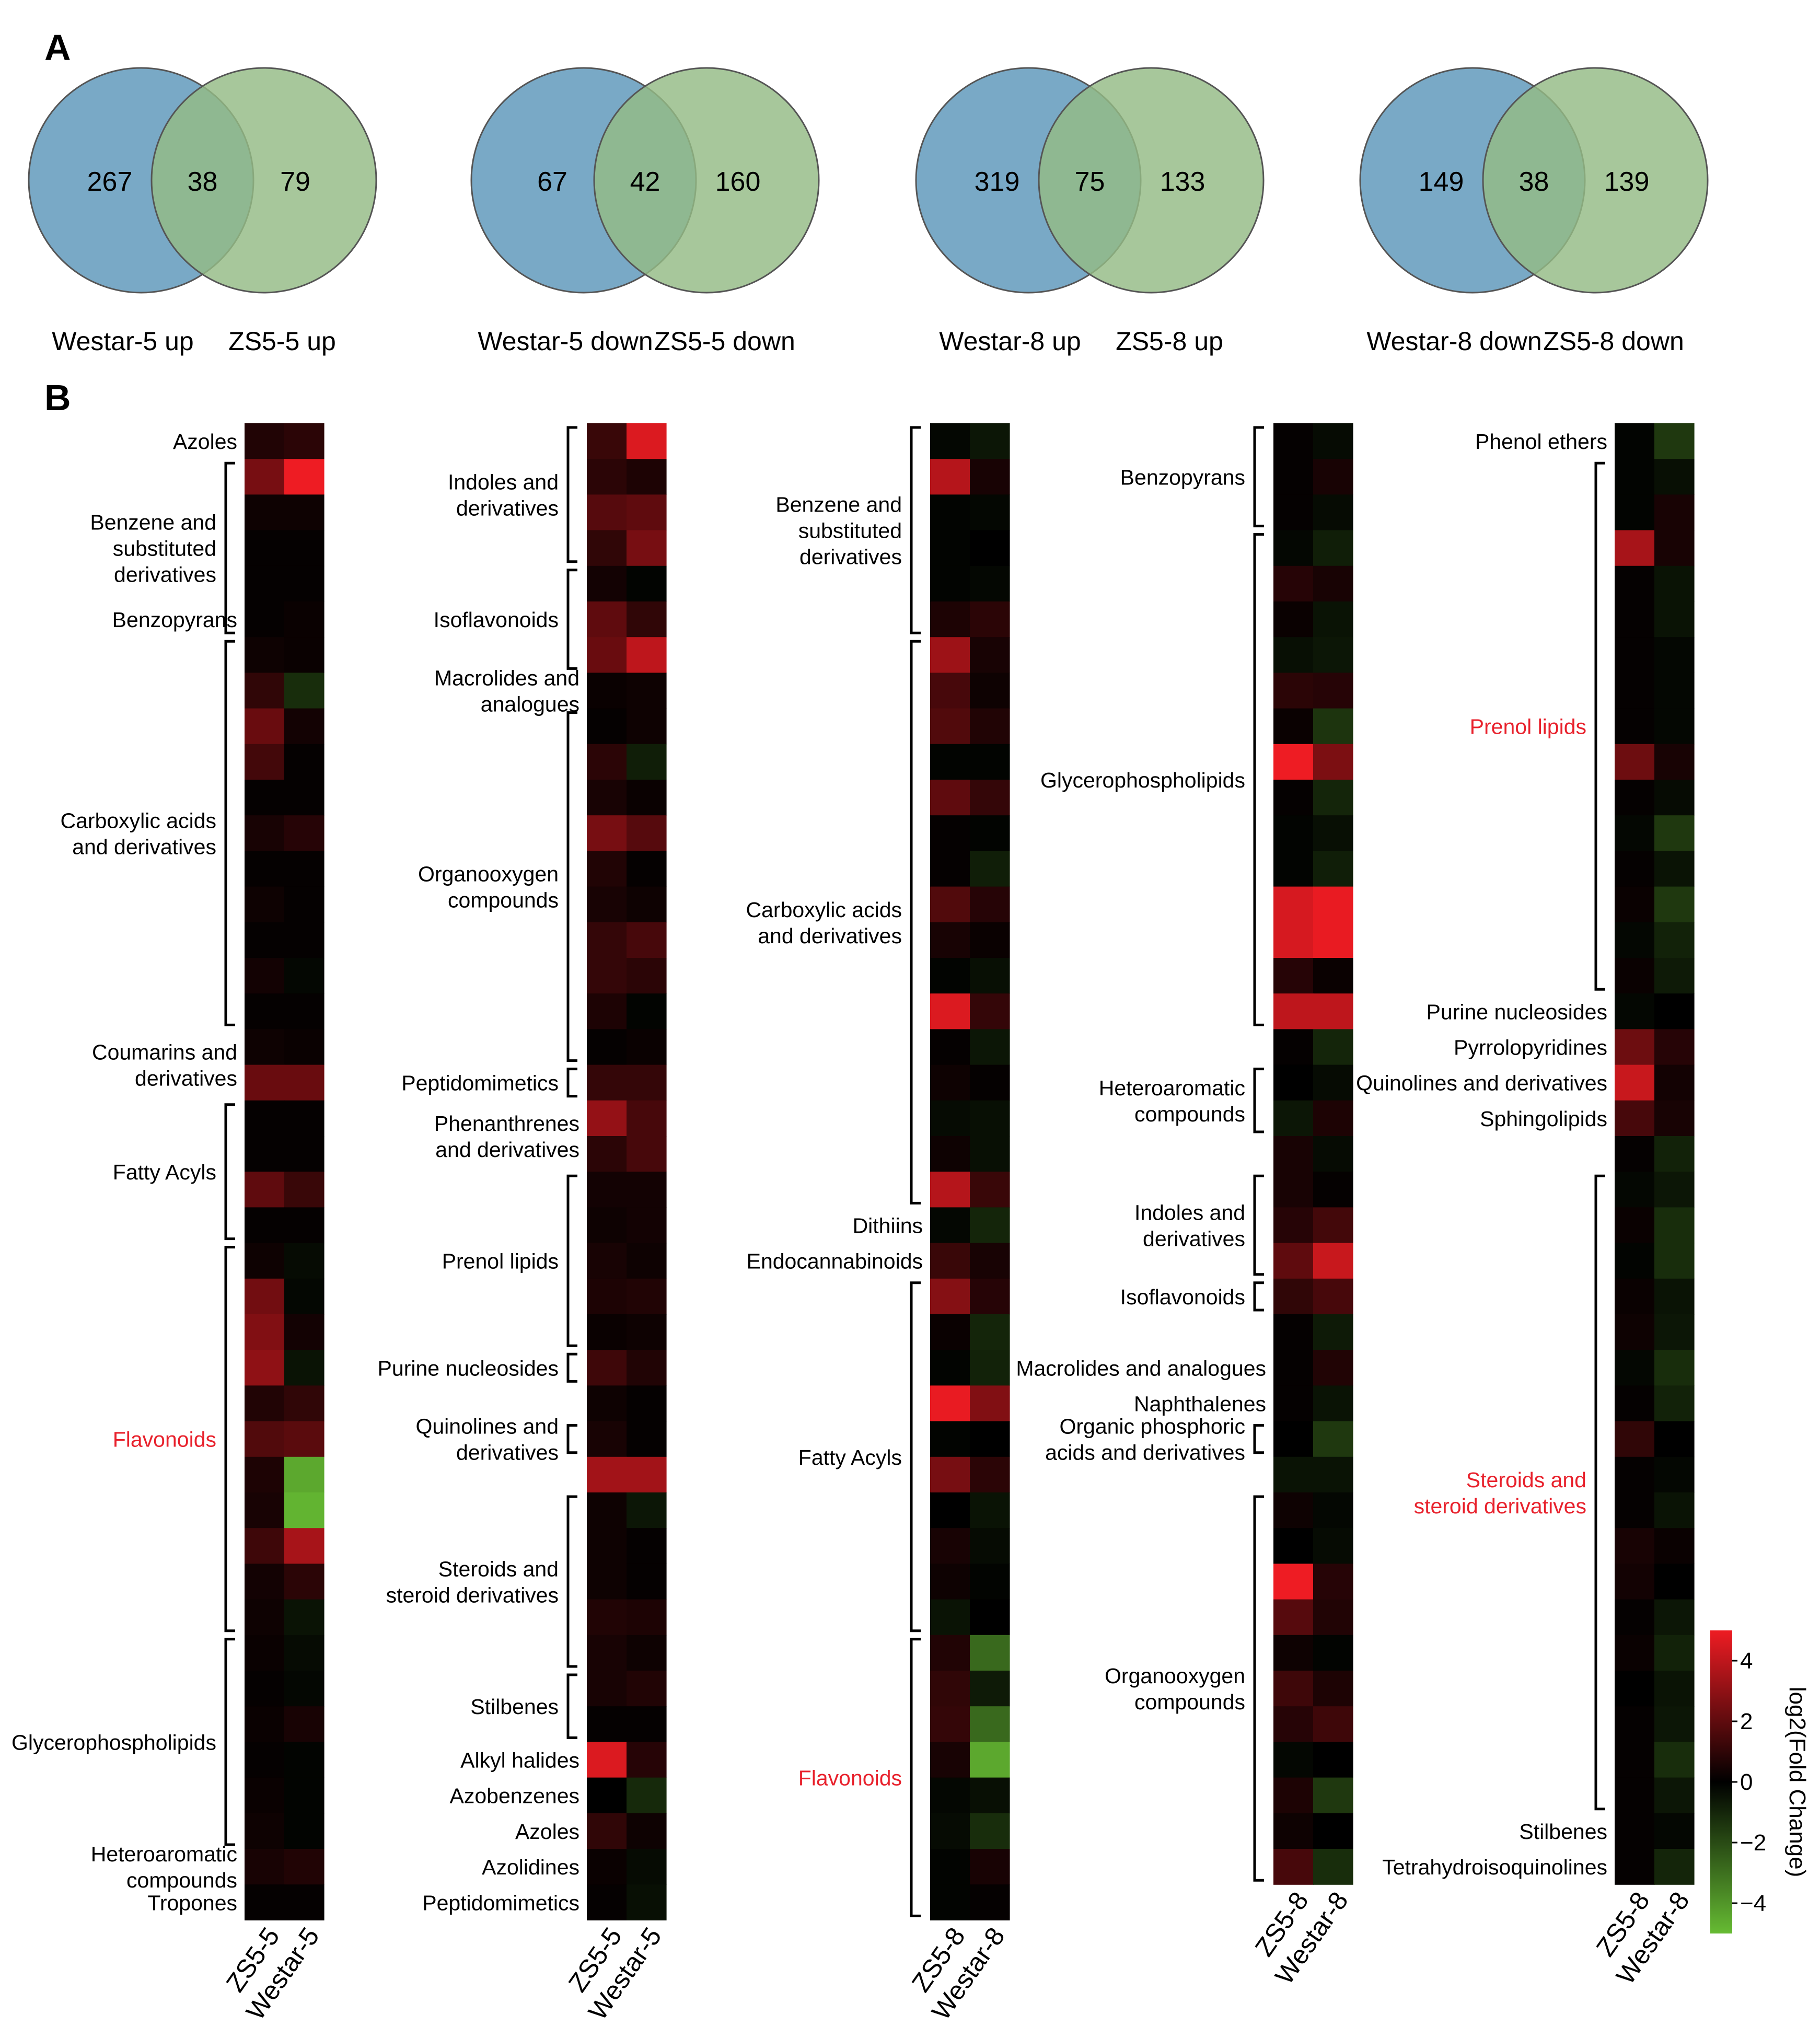 Image resolution: width=1820 pixels, height=2038 pixels. Describe the element at coordinates (504, 495) in the screenshot. I see `group-label: Indoles and derivatives` at that location.